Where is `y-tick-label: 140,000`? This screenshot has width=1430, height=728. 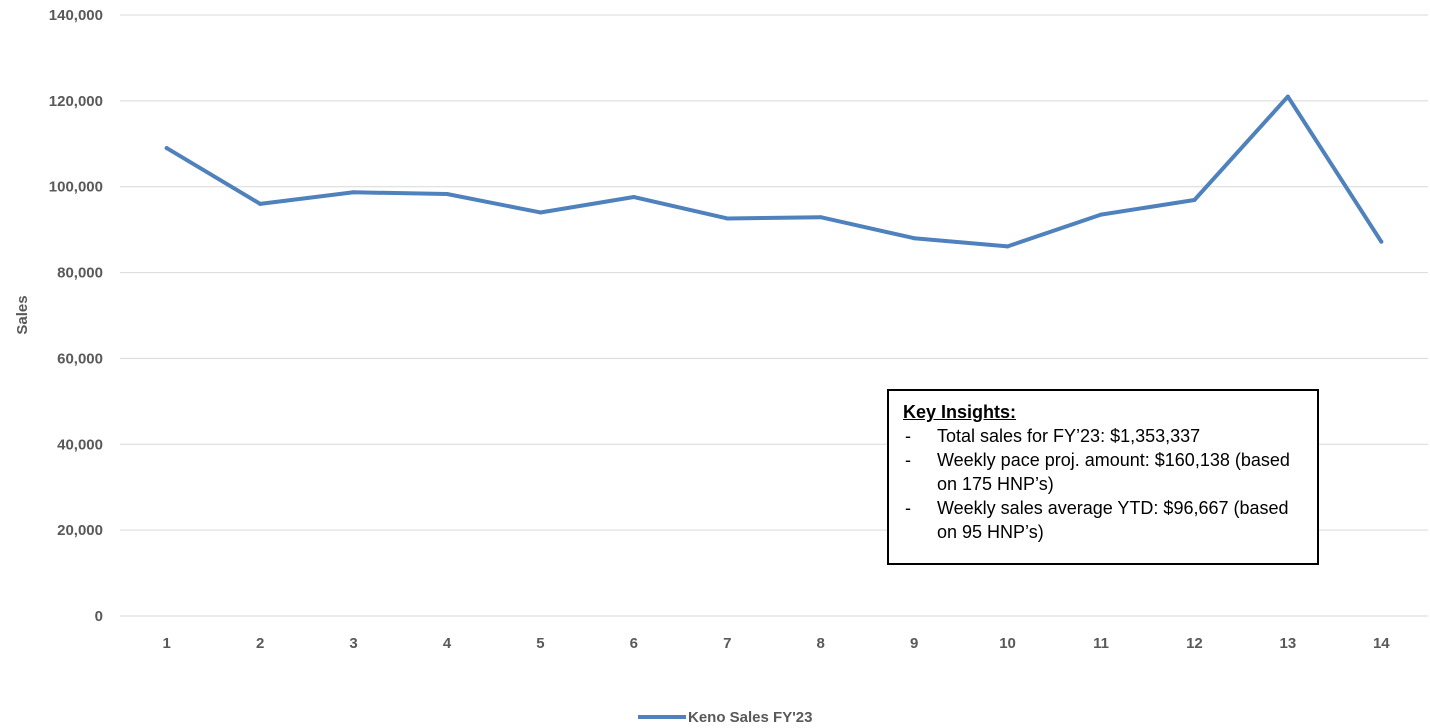 y-tick-label: 140,000 is located at coordinates (76, 15).